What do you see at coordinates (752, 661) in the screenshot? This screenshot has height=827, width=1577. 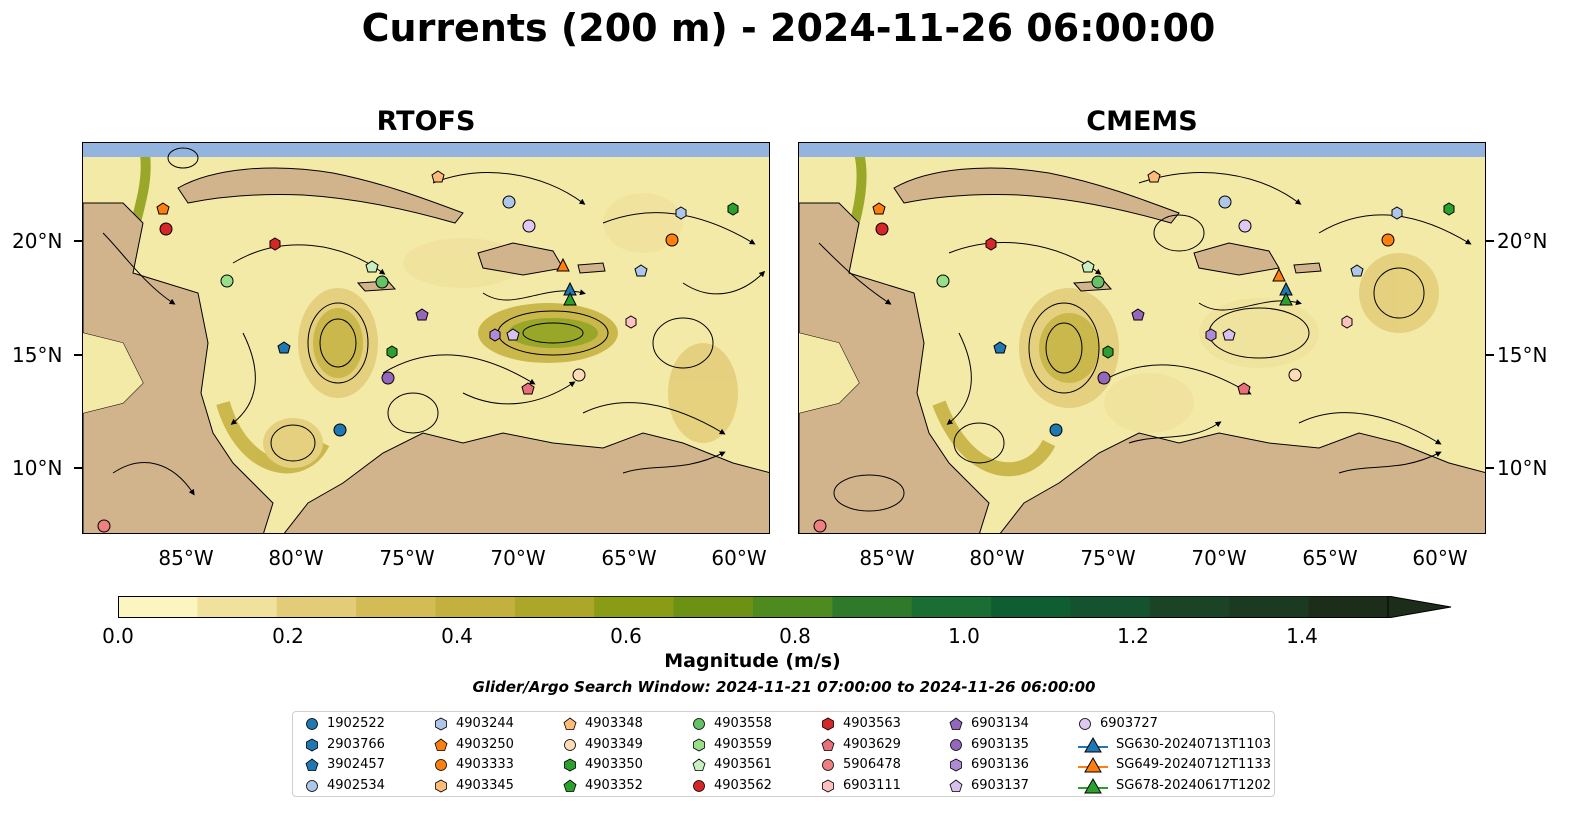 I see `colorbar-label: Magnitude (m/s)` at bounding box center [752, 661].